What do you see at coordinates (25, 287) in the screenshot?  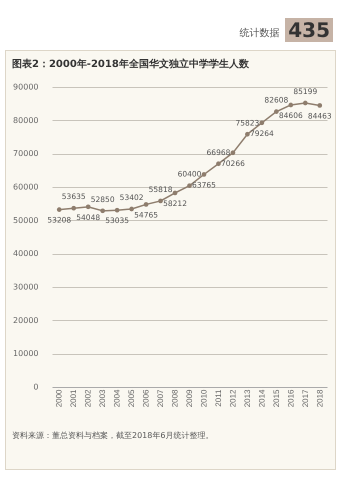 I see `y-tick-label: 30000` at bounding box center [25, 287].